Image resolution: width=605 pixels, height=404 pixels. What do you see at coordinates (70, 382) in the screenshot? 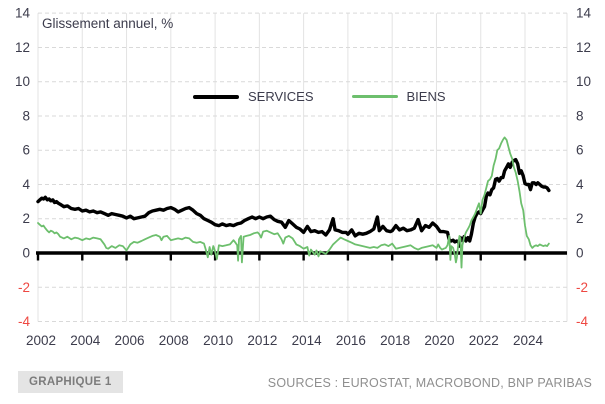
I see `graphique-badge: GRAPHIQUE 1` at bounding box center [70, 382].